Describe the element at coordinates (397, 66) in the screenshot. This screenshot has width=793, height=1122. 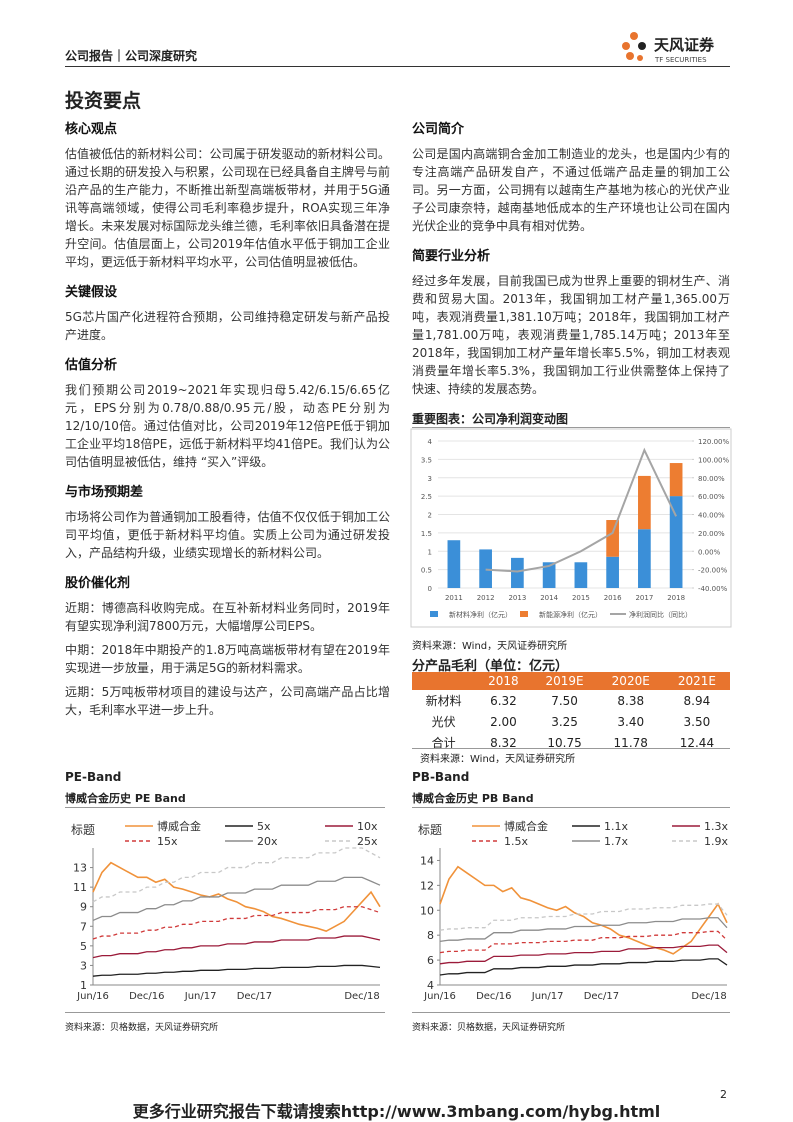
I see `header-rule` at that location.